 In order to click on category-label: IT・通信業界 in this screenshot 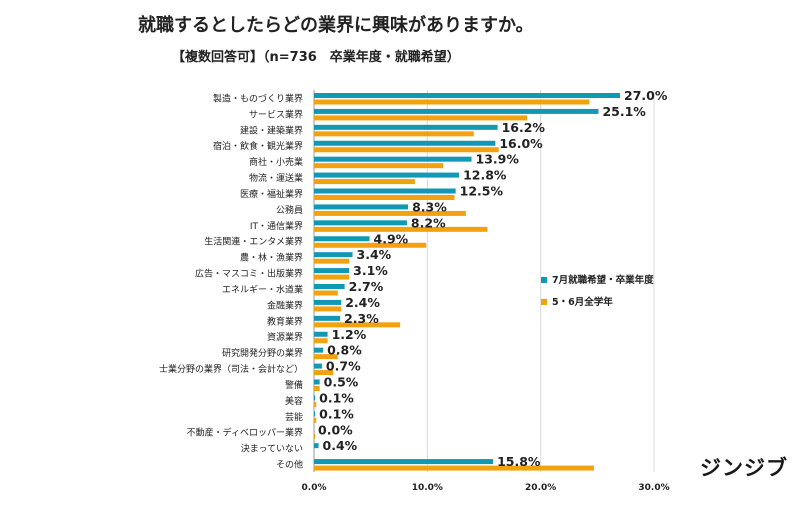, I will do `click(276, 226)`.